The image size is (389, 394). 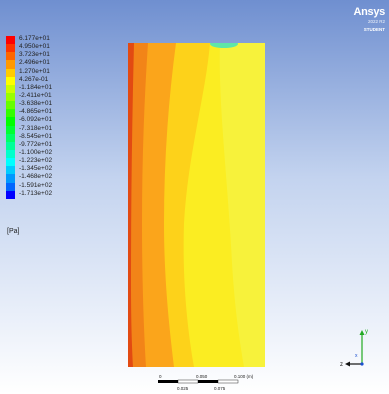 What do you see at coordinates (224, 45) in the screenshot?
I see `contour-low-pressure-spot` at bounding box center [224, 45].